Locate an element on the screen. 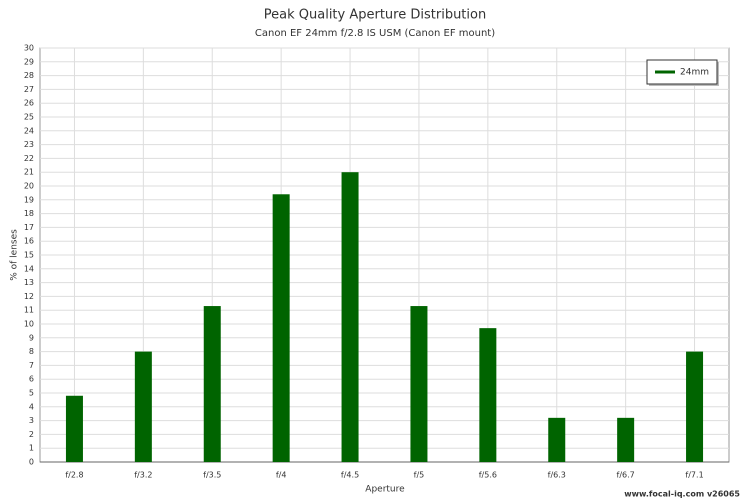  y-tick-label: 22 is located at coordinates (29, 158).